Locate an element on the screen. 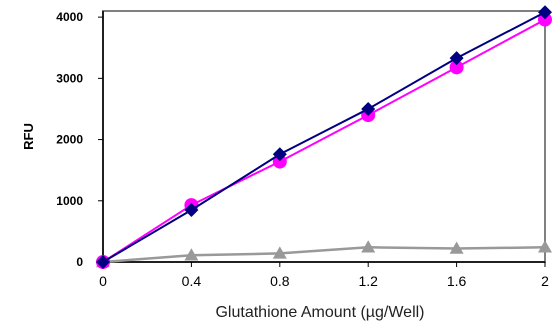 Image resolution: width=552 pixels, height=324 pixels. series-triangle is located at coordinates (324, 254).